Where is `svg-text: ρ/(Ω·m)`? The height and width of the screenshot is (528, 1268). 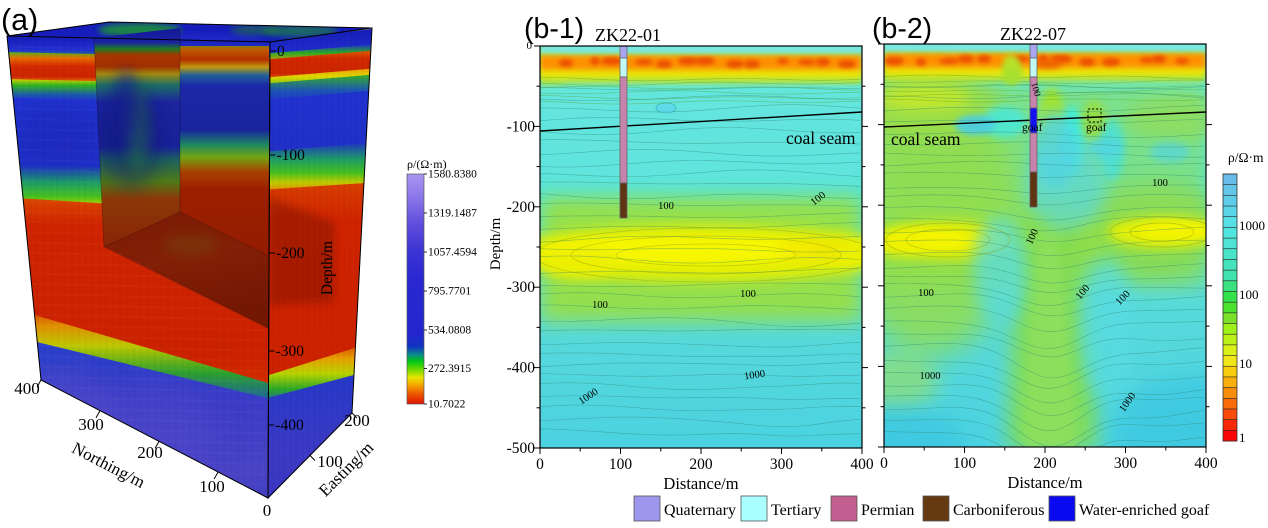 svg-text: ρ/(Ω·m) is located at coordinates (427, 164).